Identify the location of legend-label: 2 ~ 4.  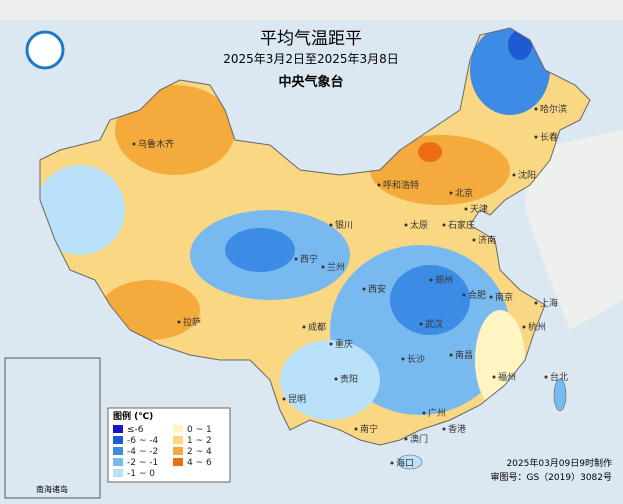
(199, 452).